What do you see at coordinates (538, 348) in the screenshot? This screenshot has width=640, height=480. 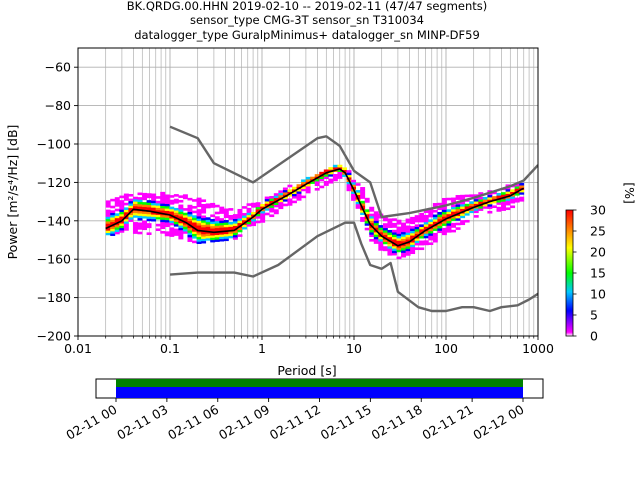 I see `x-tick-label: 1000` at bounding box center [538, 348].